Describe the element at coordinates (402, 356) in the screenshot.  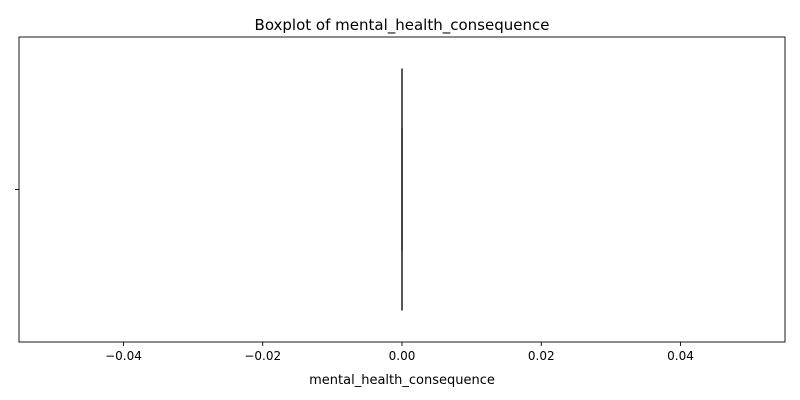
I see `x-tick-label: 0.00` at that location.